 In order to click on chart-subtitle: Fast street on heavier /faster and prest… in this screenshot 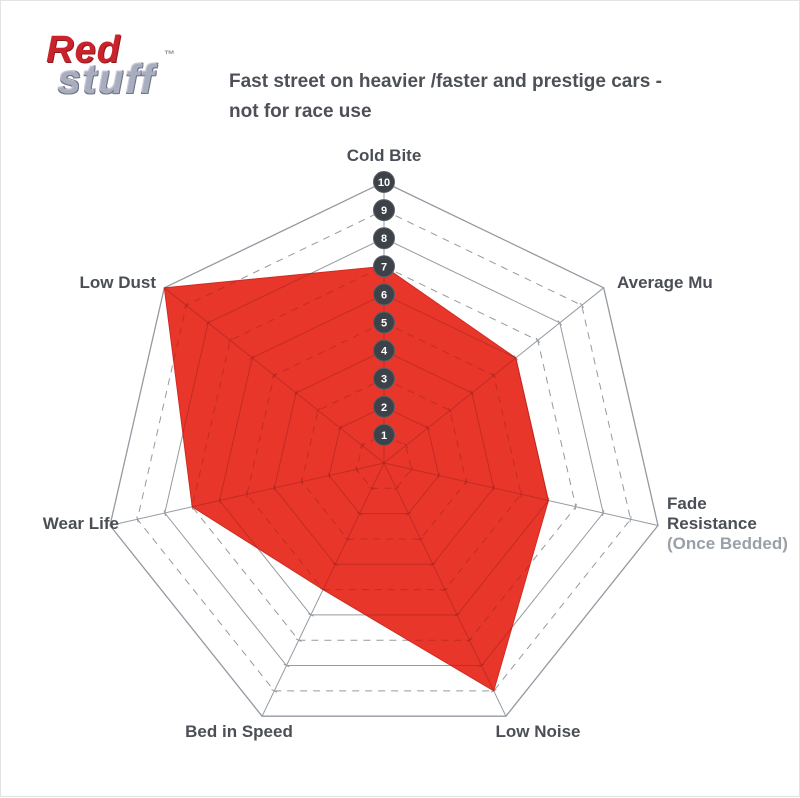, I will do `click(464, 97)`.